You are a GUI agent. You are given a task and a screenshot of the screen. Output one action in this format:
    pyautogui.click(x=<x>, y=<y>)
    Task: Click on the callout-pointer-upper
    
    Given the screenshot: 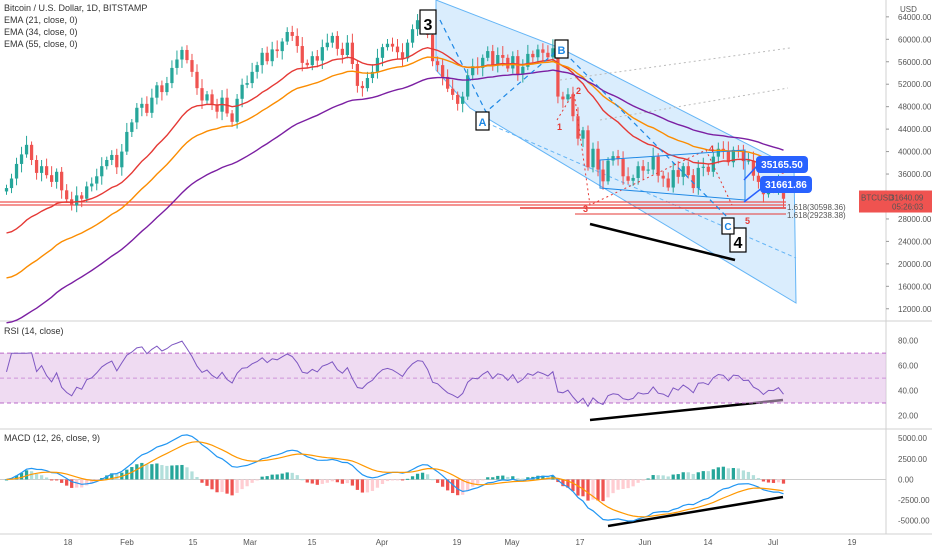 What is the action you would take?
    pyautogui.click(x=751, y=172)
    